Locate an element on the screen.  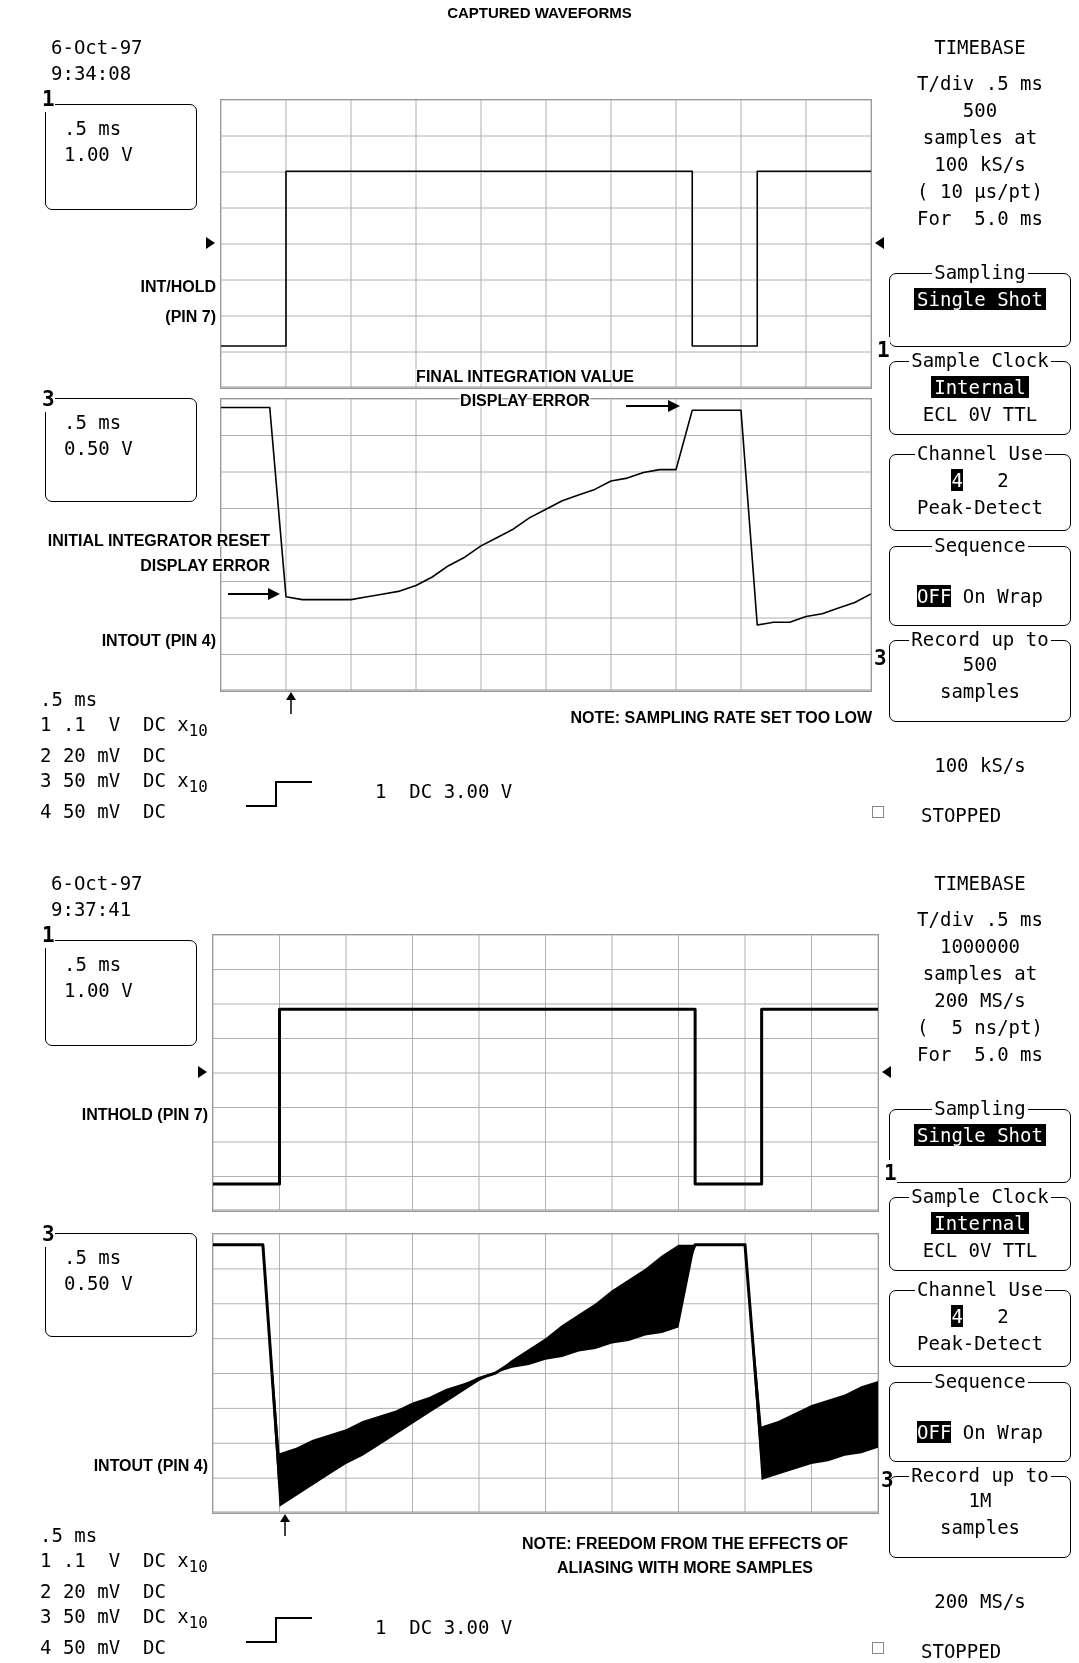
text: 6-Oct-97 9:34:08 is located at coordinates (97, 60).